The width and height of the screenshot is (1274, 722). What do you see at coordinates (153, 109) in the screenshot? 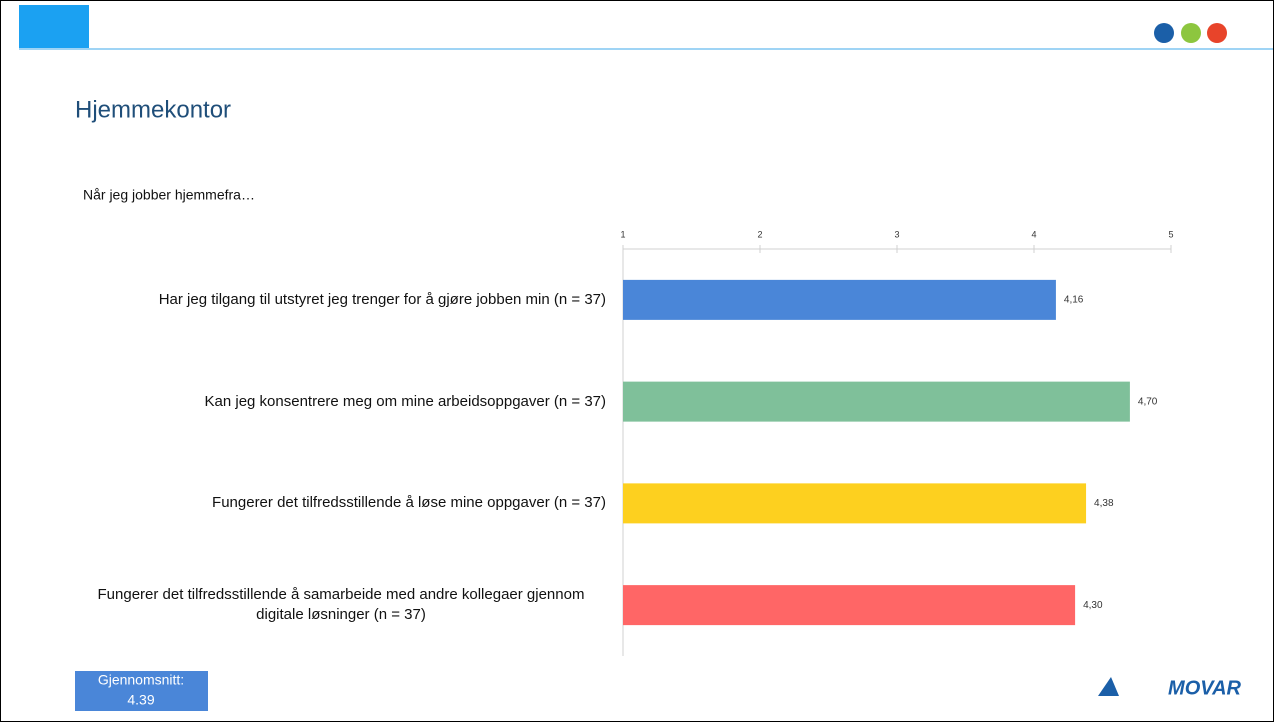
I see `title: Hjemmekontor` at bounding box center [153, 109].